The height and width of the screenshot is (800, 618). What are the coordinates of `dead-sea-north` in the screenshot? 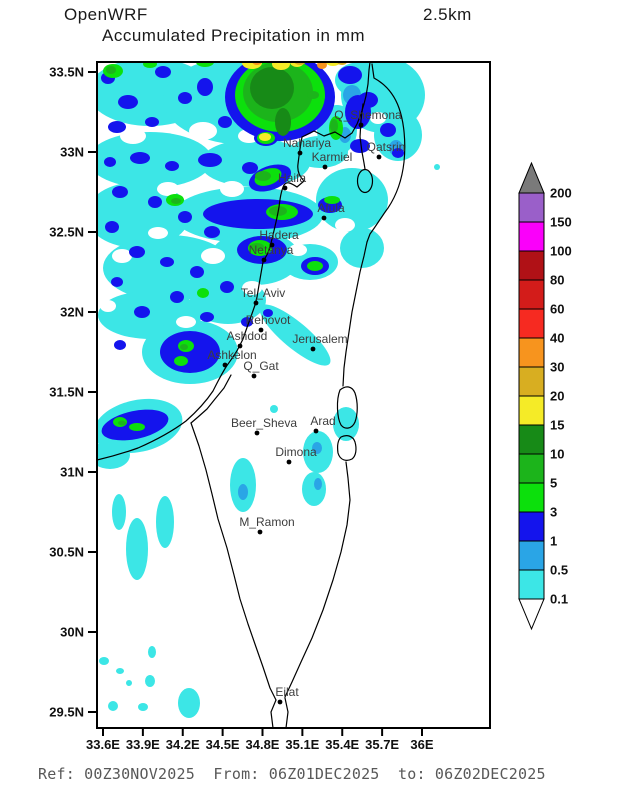 It's located at (347, 407).